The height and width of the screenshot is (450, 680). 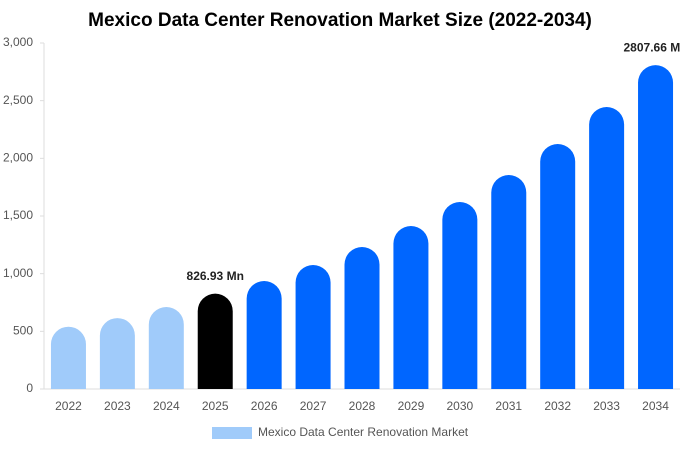 I want to click on y-tick-label: 2,500, so click(x=18, y=100).